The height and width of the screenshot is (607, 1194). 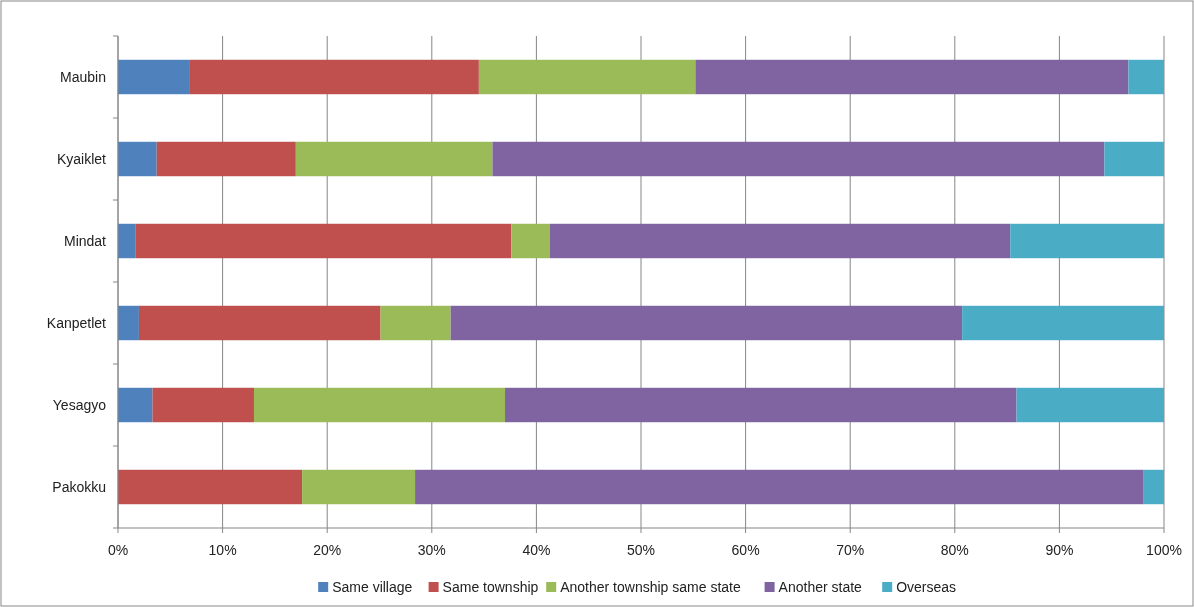 I want to click on y-tick-label: Kyaiklet, so click(x=81, y=159).